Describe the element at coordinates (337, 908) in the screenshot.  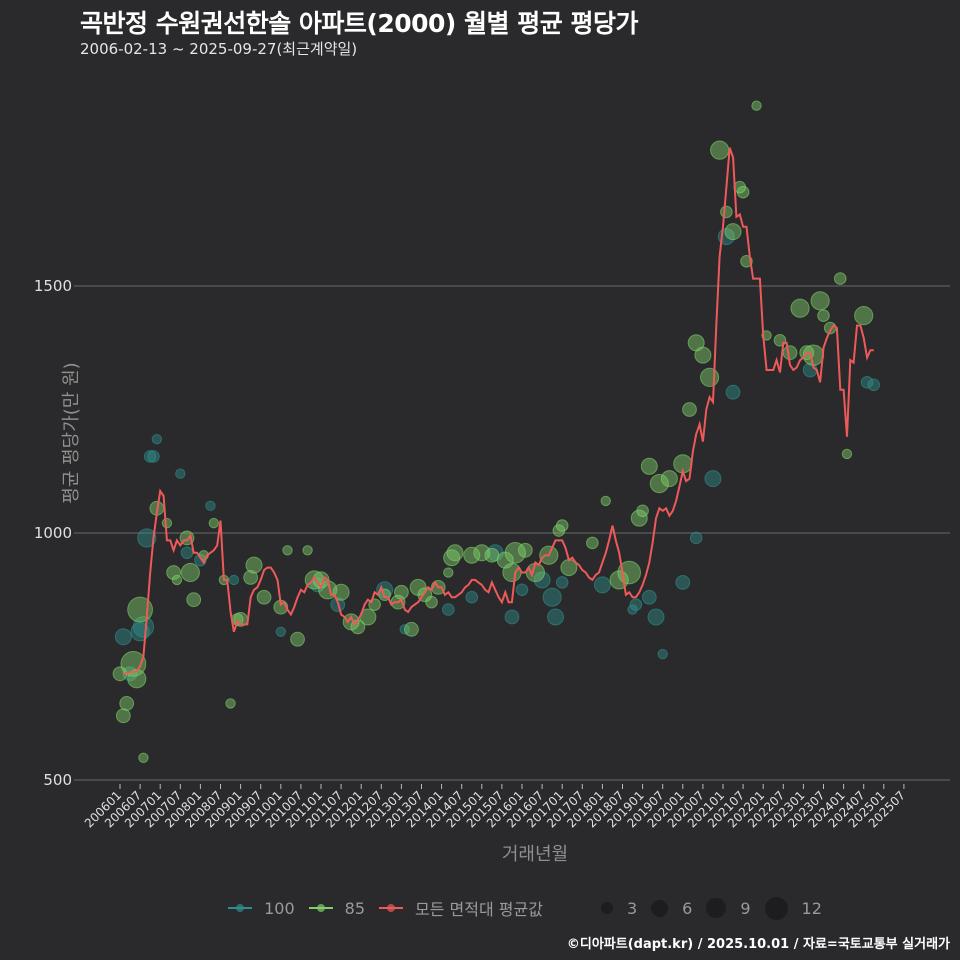
I see `legend-item-85: 85` at that location.